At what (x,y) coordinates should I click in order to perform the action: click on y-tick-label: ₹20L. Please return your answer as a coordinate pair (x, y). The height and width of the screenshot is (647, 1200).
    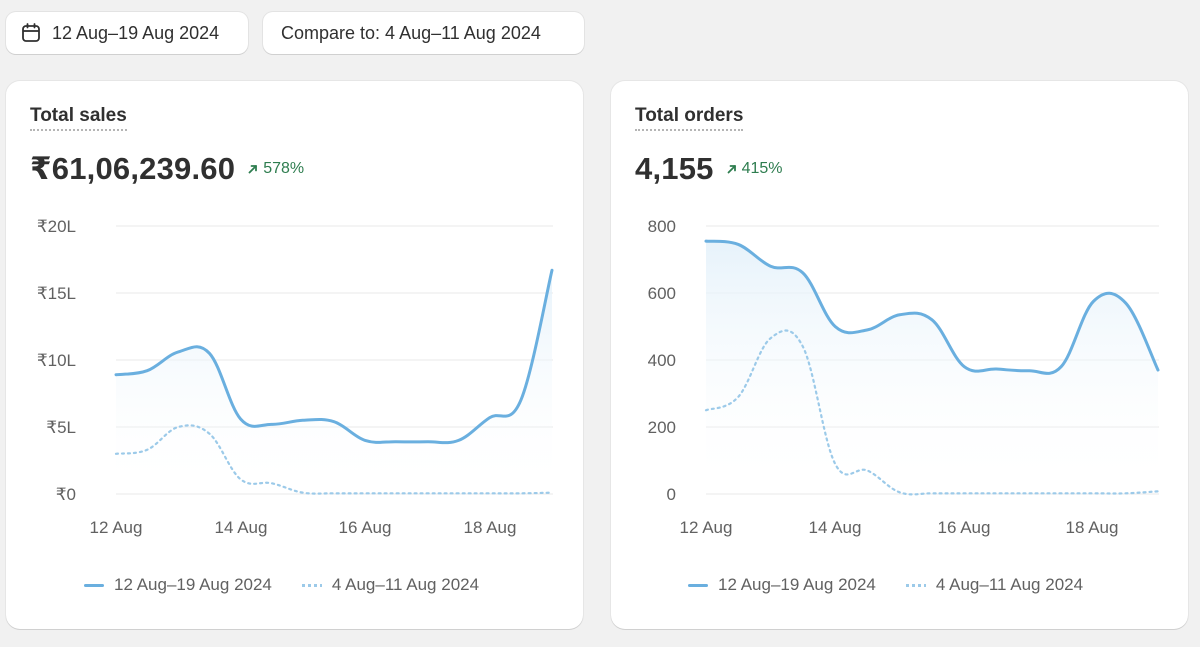
    Looking at the image, I should click on (56, 226).